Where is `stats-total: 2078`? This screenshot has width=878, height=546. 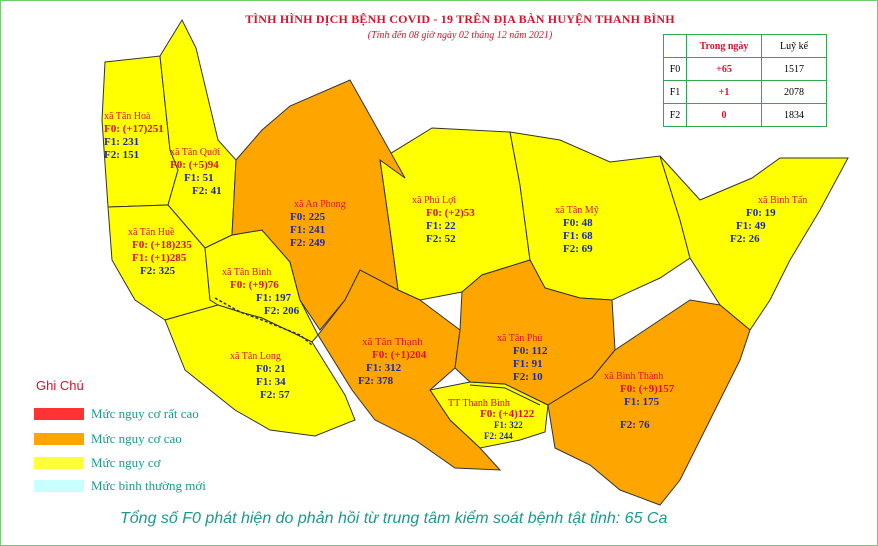 stats-total: 2078 is located at coordinates (794, 92).